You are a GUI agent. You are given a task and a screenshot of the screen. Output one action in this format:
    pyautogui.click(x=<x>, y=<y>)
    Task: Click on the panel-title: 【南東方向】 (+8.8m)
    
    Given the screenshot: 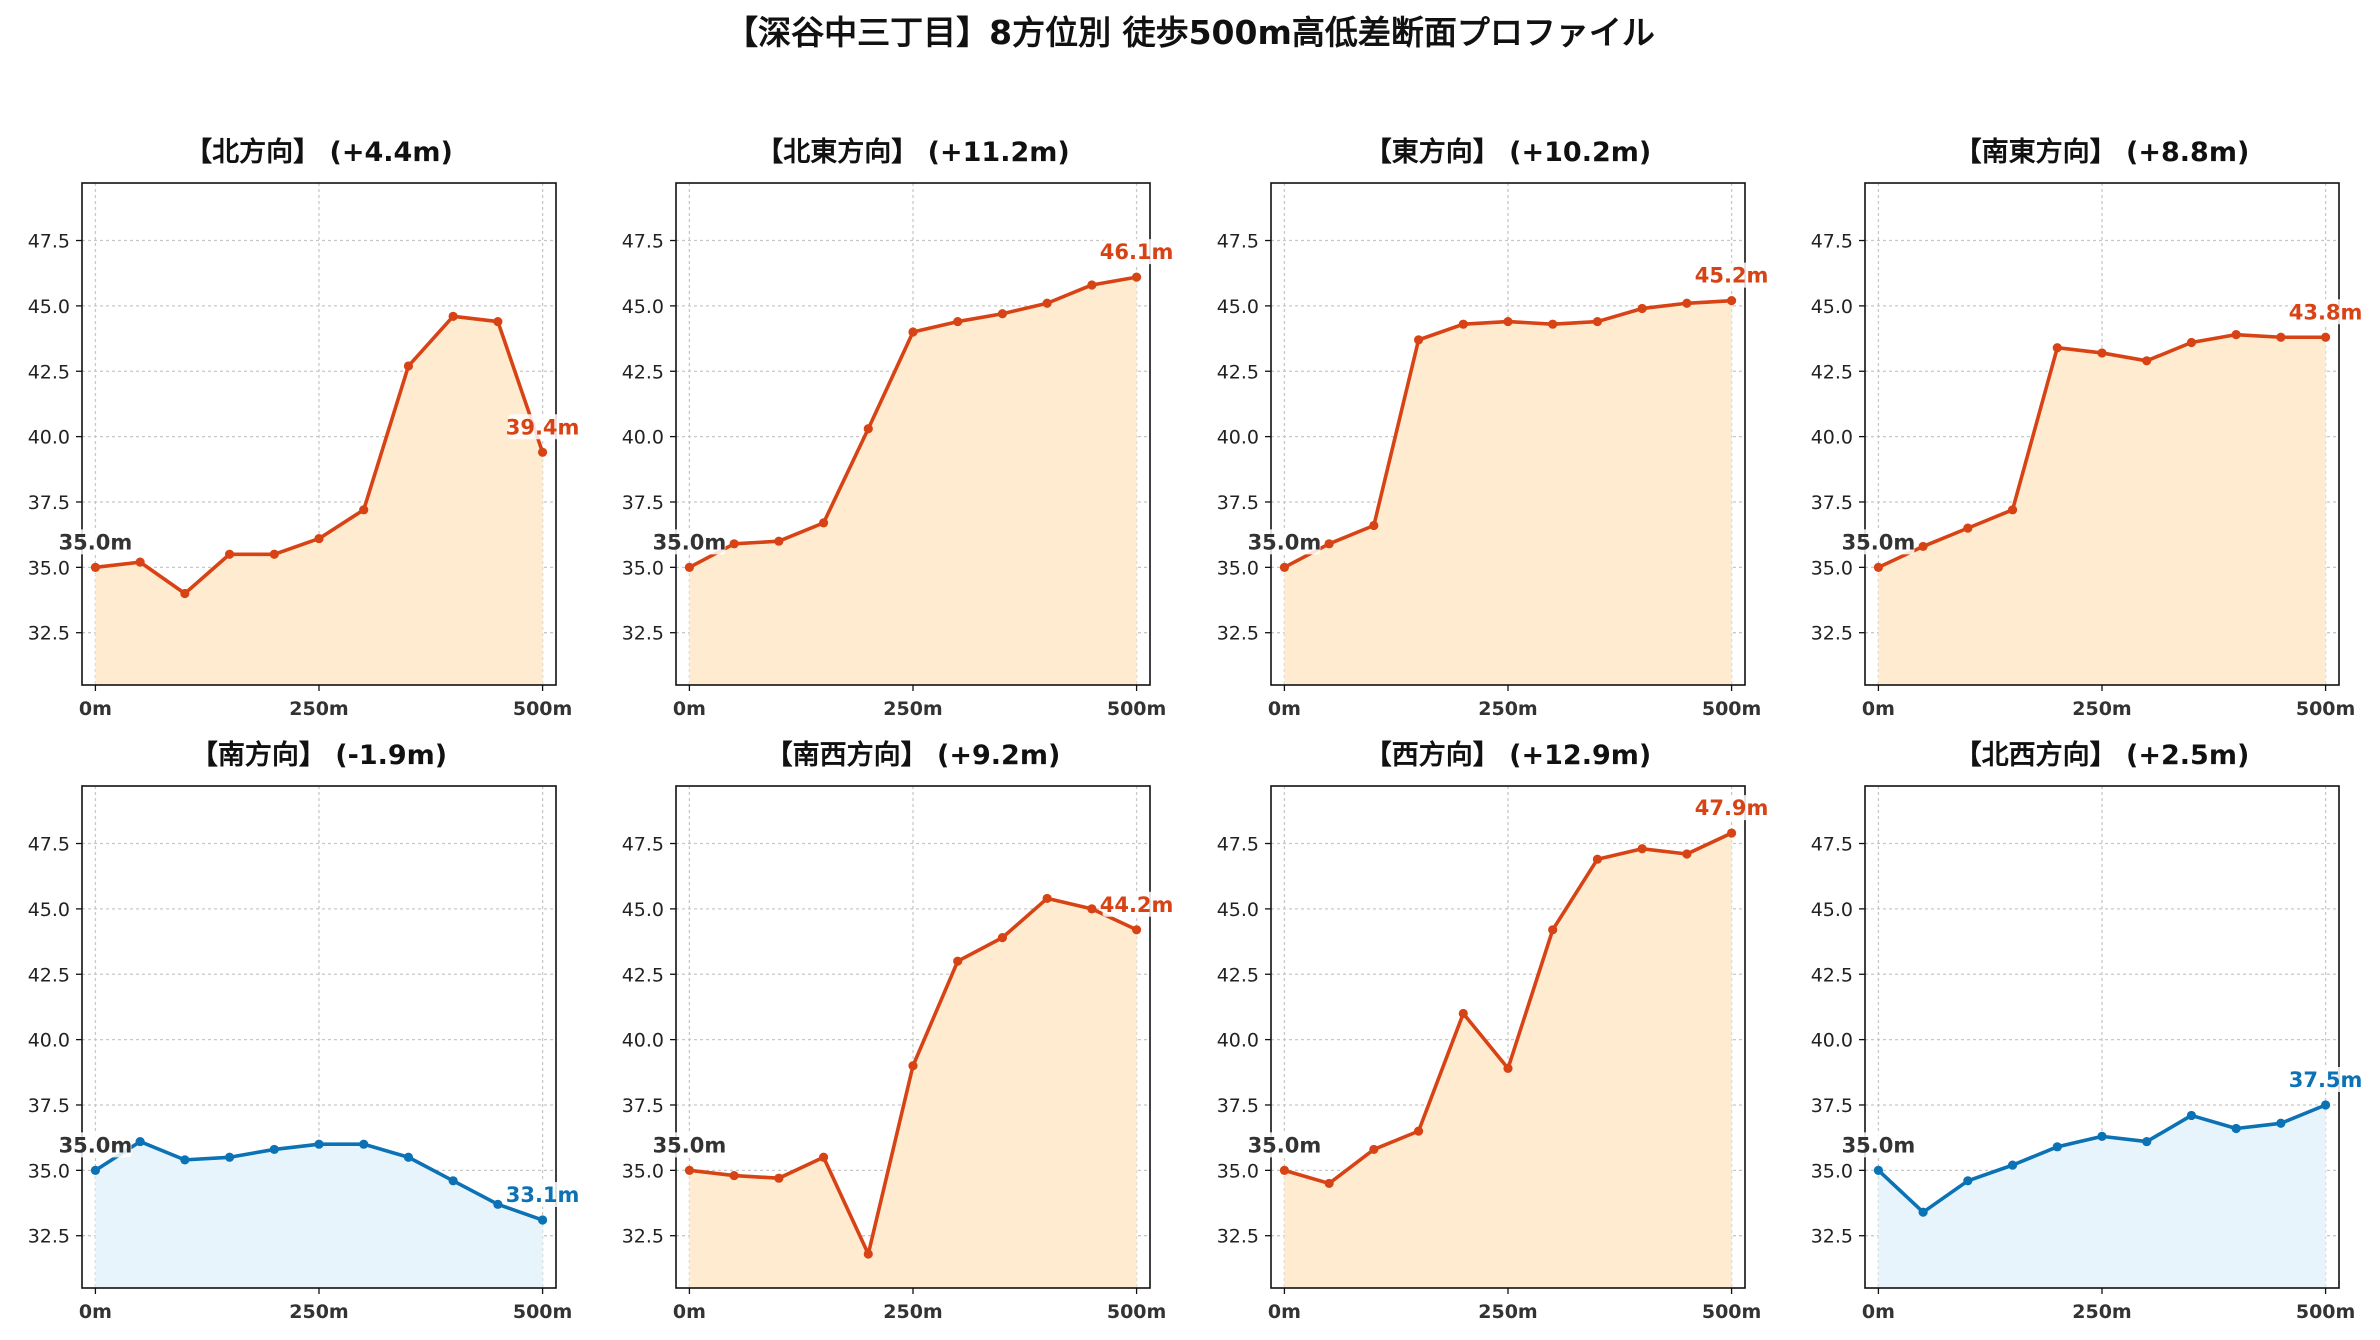 What is the action you would take?
    pyautogui.click(x=2102, y=152)
    